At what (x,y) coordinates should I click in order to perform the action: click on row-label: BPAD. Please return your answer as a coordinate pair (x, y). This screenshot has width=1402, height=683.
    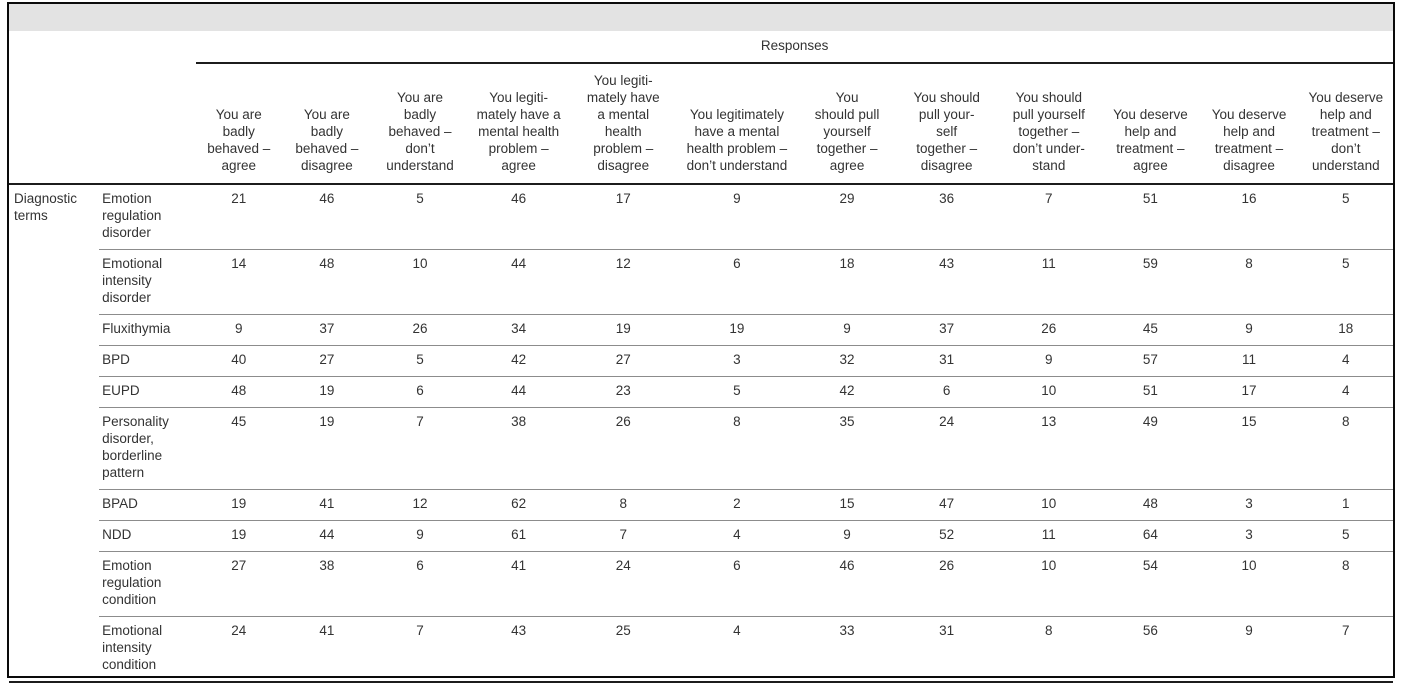
    Looking at the image, I should click on (148, 505).